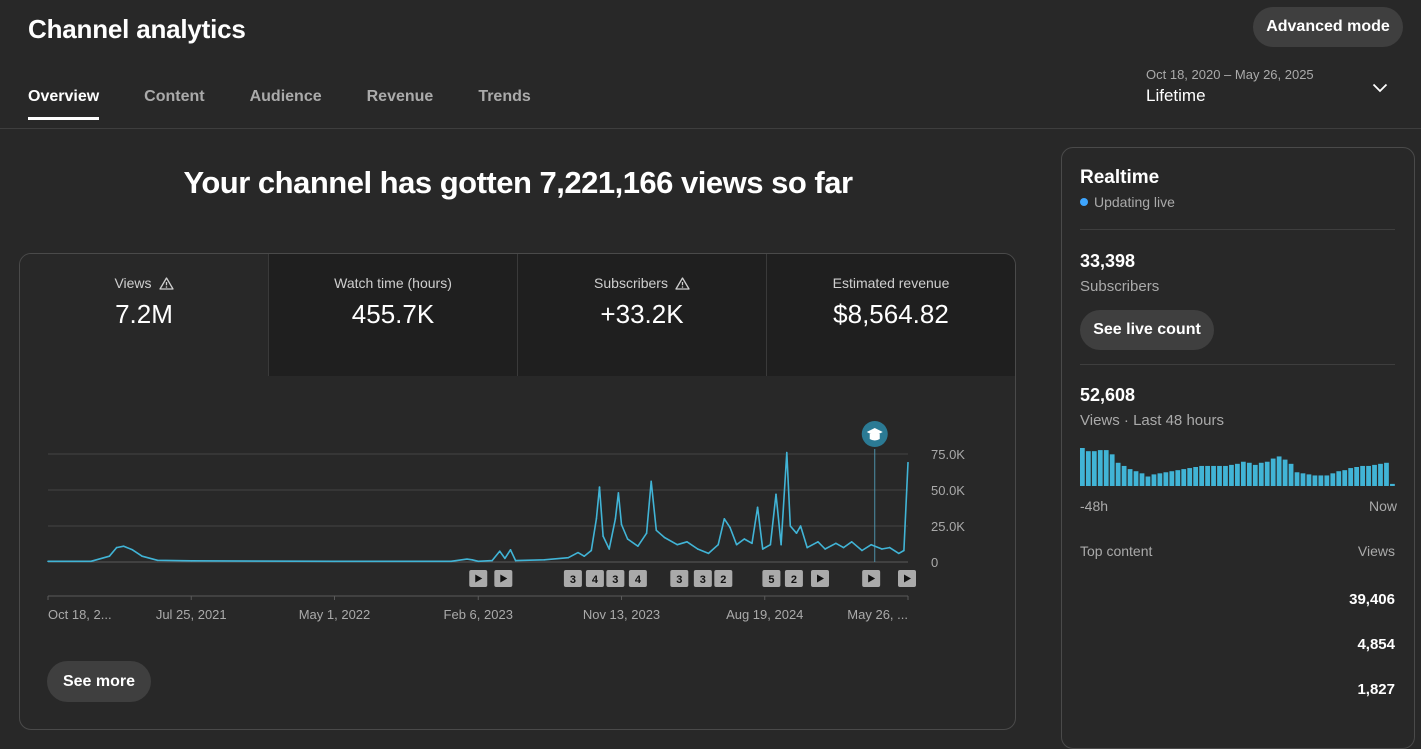 This screenshot has height=749, width=1421. Describe the element at coordinates (1376, 551) in the screenshot. I see `top-views-label: Views` at that location.